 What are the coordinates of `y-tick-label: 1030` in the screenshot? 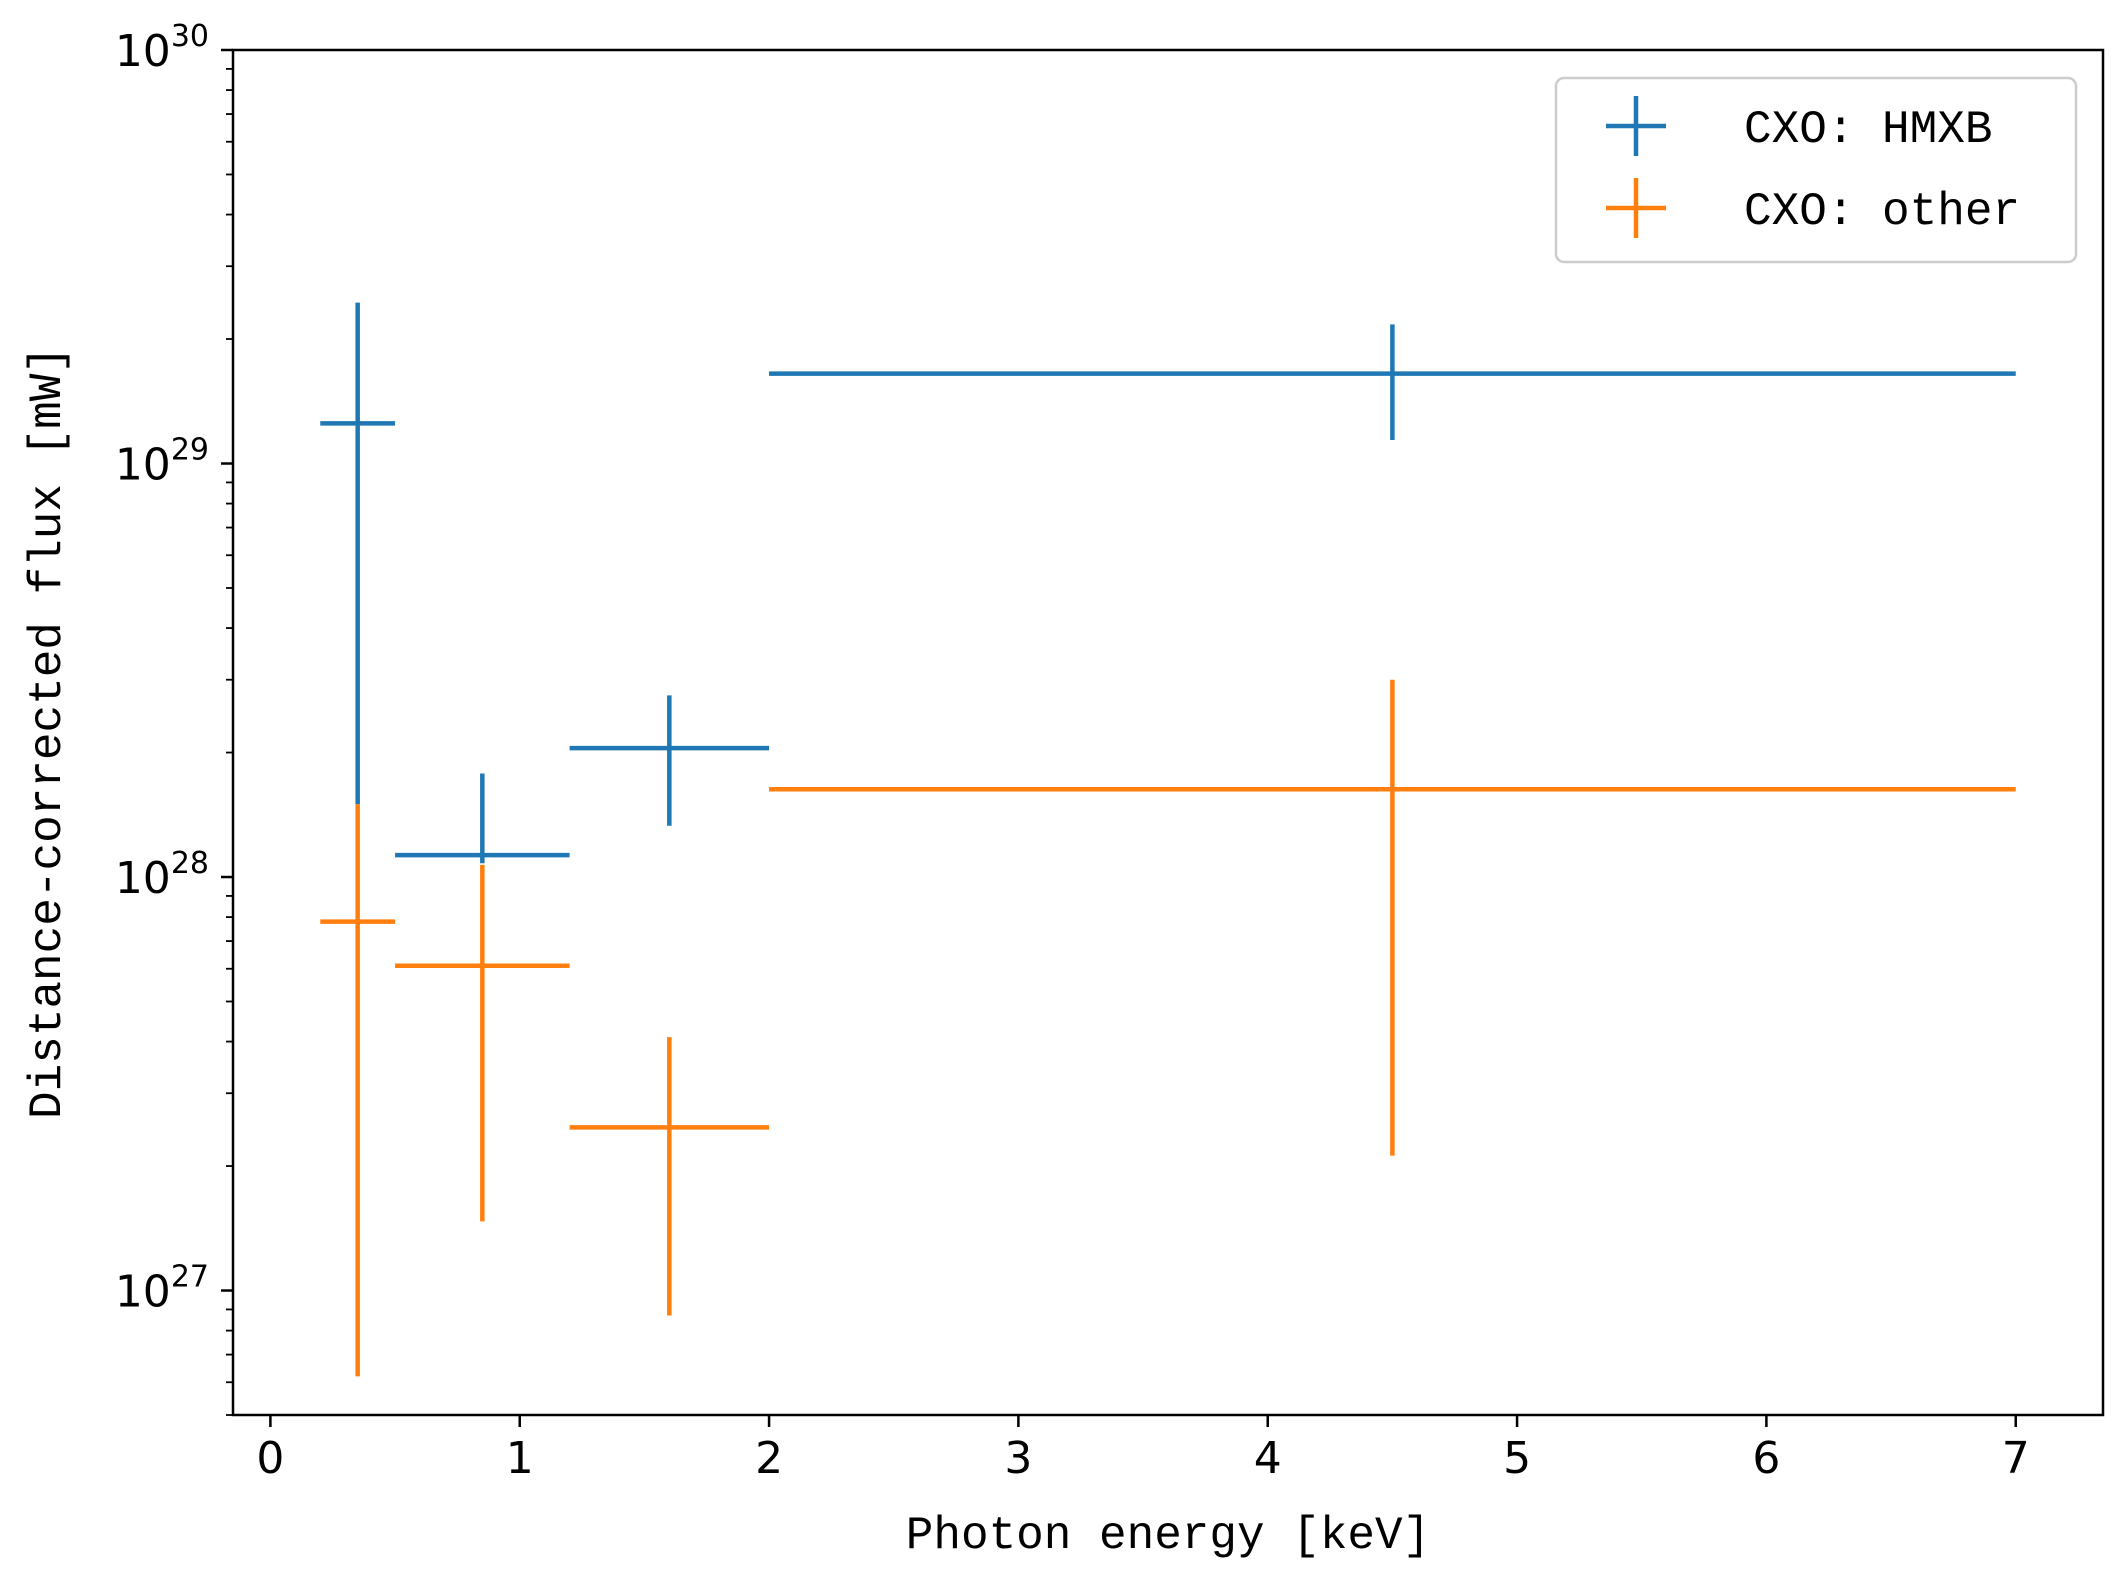 It's located at (162, 48).